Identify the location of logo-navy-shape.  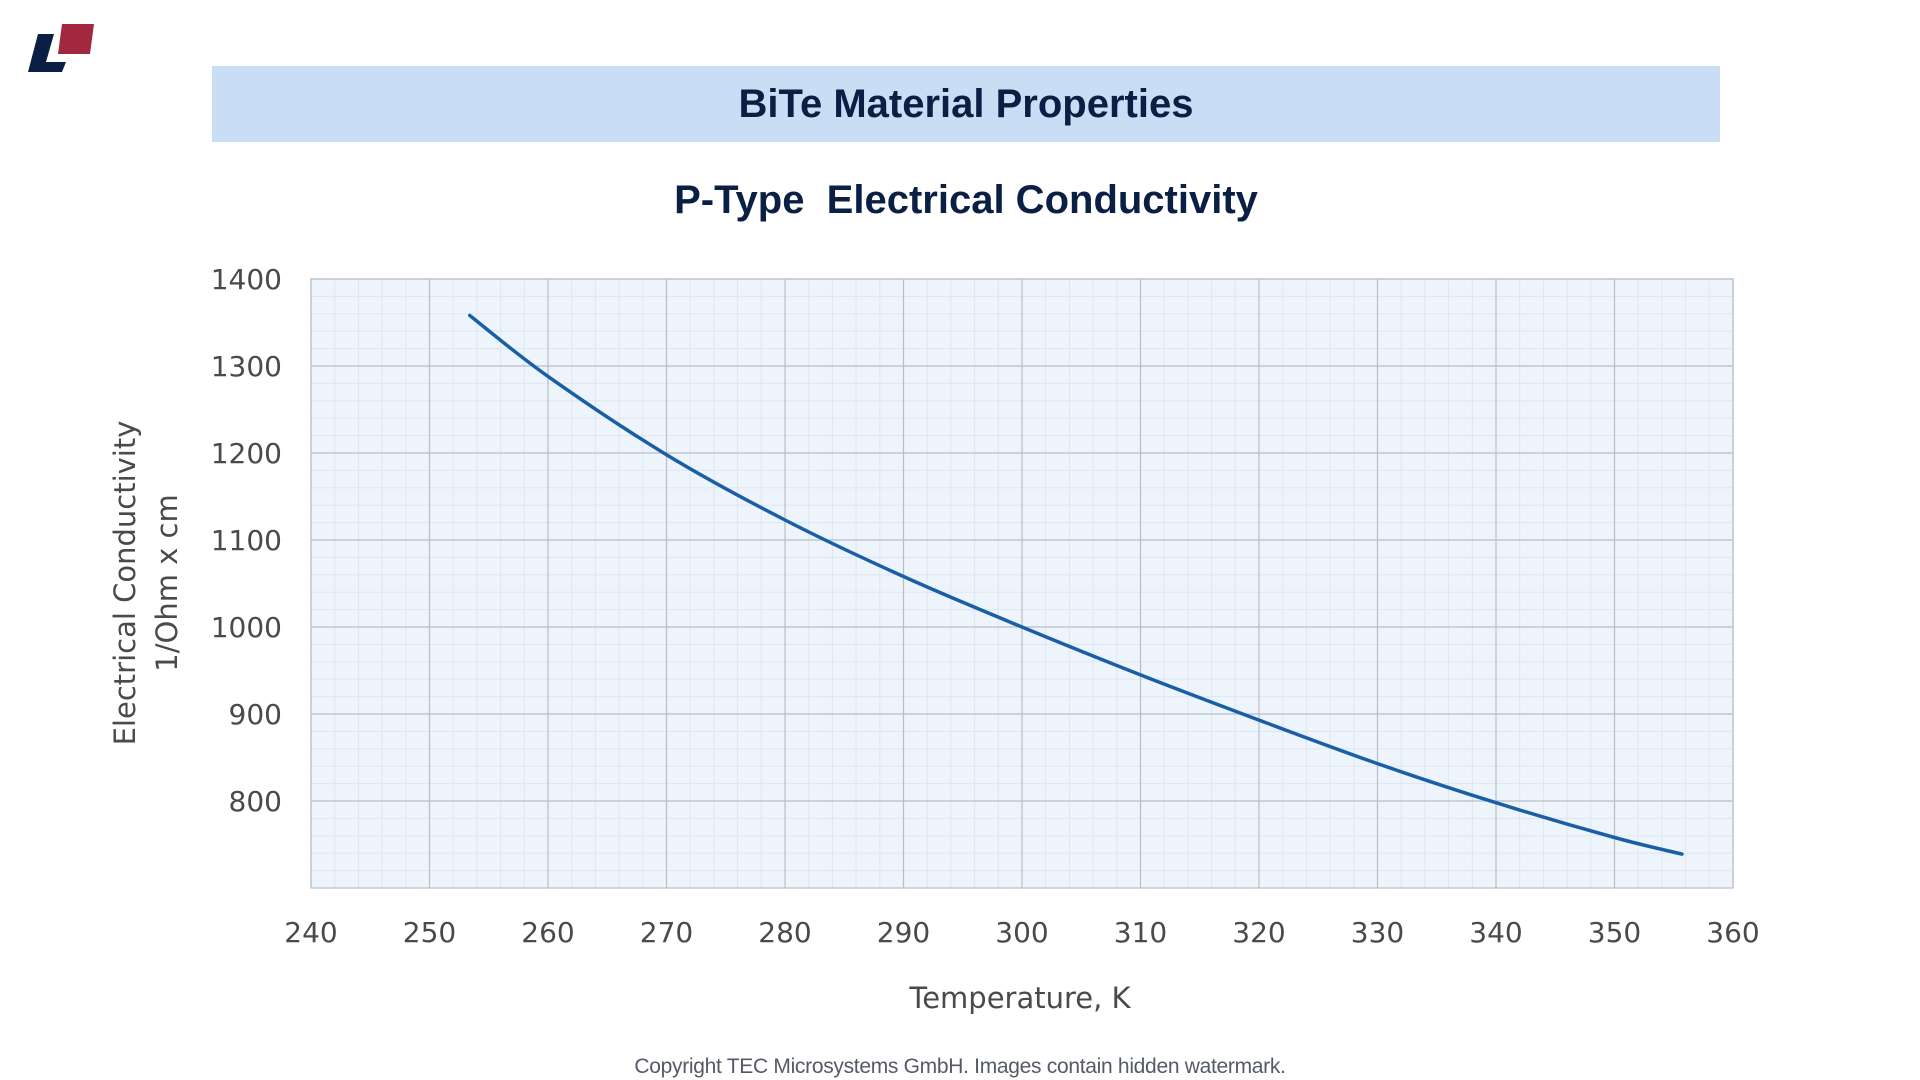
(47, 53).